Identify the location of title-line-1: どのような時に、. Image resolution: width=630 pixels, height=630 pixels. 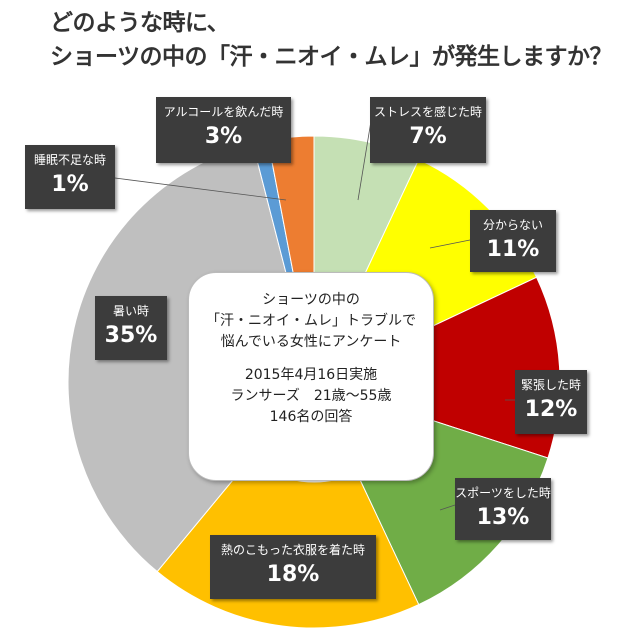
(140, 23).